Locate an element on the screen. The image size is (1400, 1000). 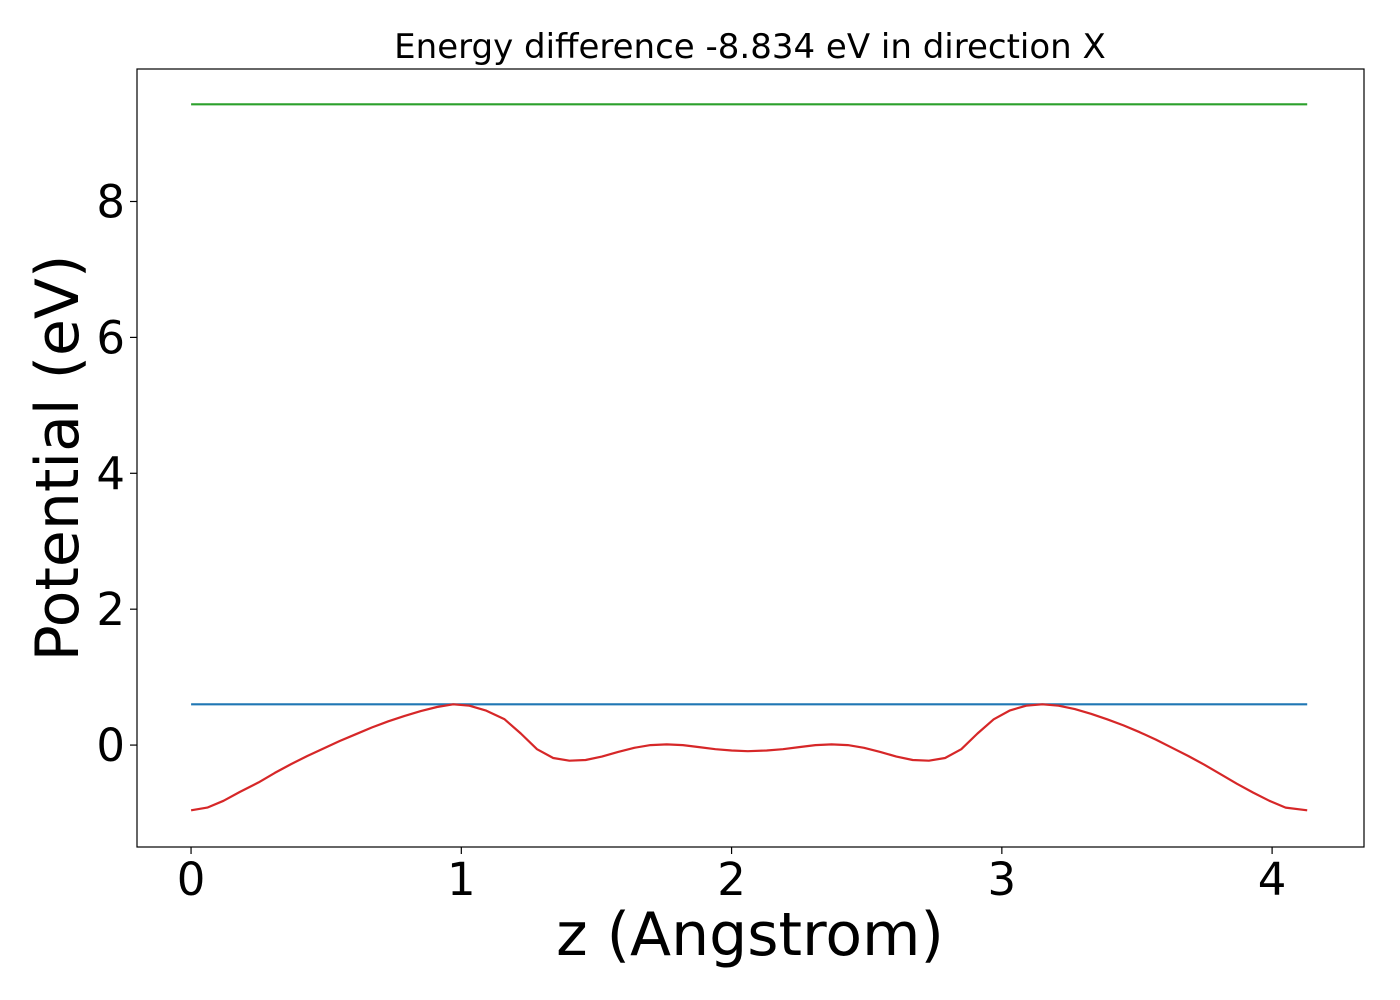
y-tick-label: 0 is located at coordinates (110, 745).